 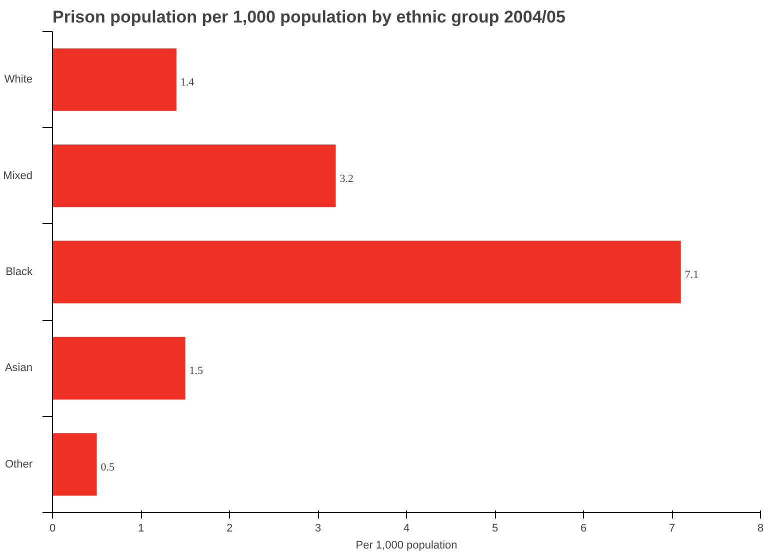 What do you see at coordinates (18, 368) in the screenshot?
I see `y-tick-label: Asian` at bounding box center [18, 368].